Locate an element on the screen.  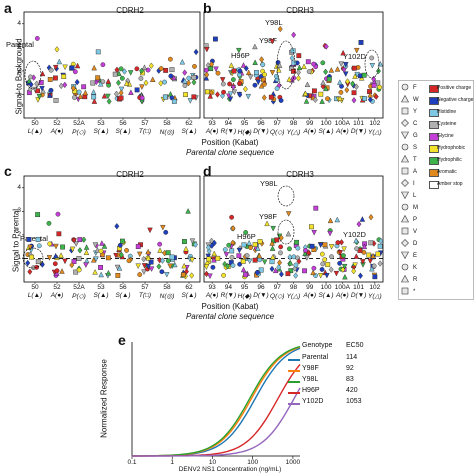
panel-a-position-label: 57 is located at coordinates (145, 123).